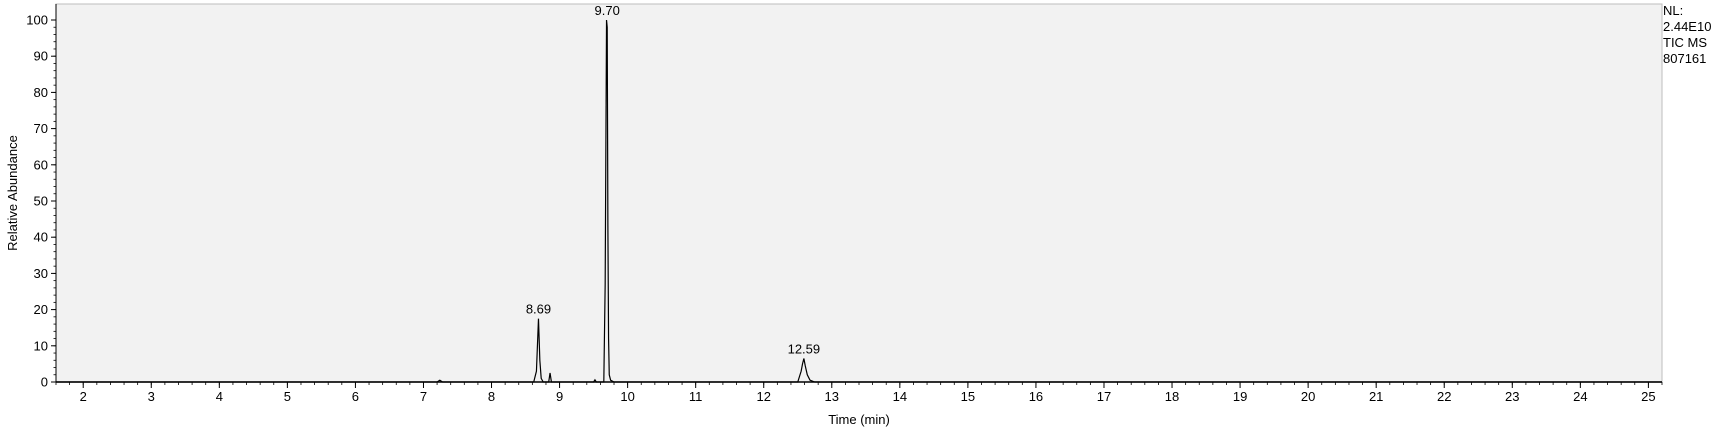 The height and width of the screenshot is (436, 1715). Describe the element at coordinates (1685, 58) in the screenshot. I see `sample-id: 807161` at that location.